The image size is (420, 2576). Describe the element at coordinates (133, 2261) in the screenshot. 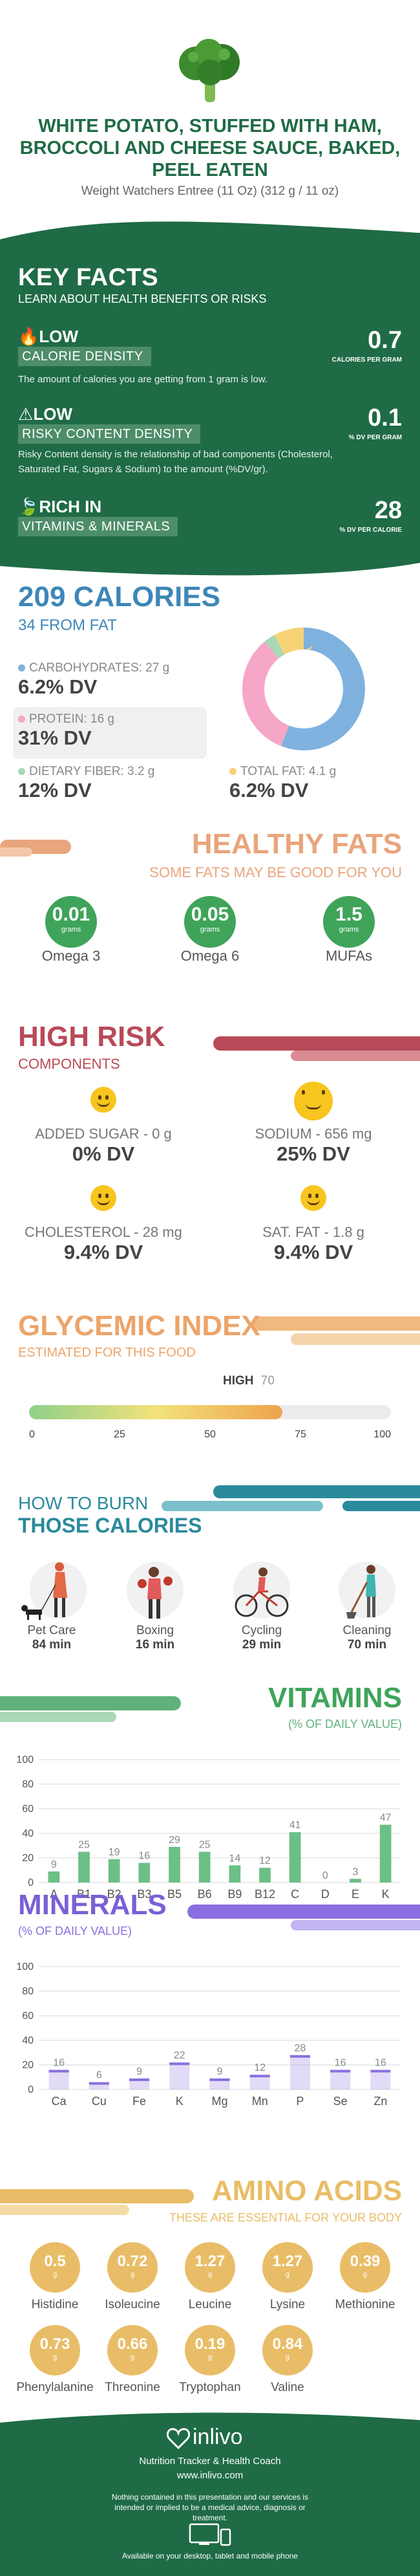

I see `amino-value: 0.72` at that location.